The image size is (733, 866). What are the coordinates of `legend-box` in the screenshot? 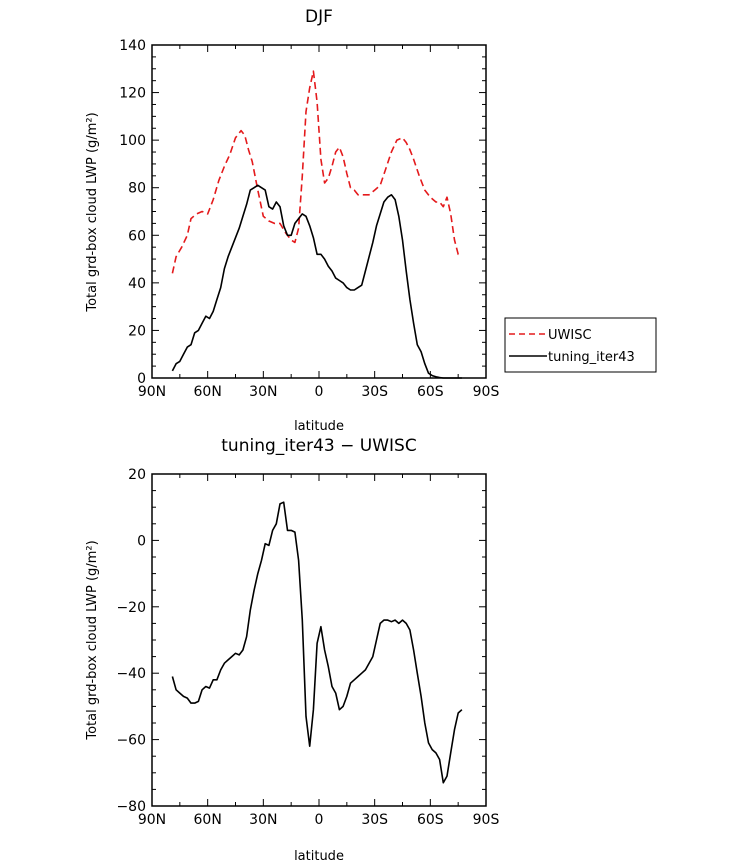 It's located at (580, 345).